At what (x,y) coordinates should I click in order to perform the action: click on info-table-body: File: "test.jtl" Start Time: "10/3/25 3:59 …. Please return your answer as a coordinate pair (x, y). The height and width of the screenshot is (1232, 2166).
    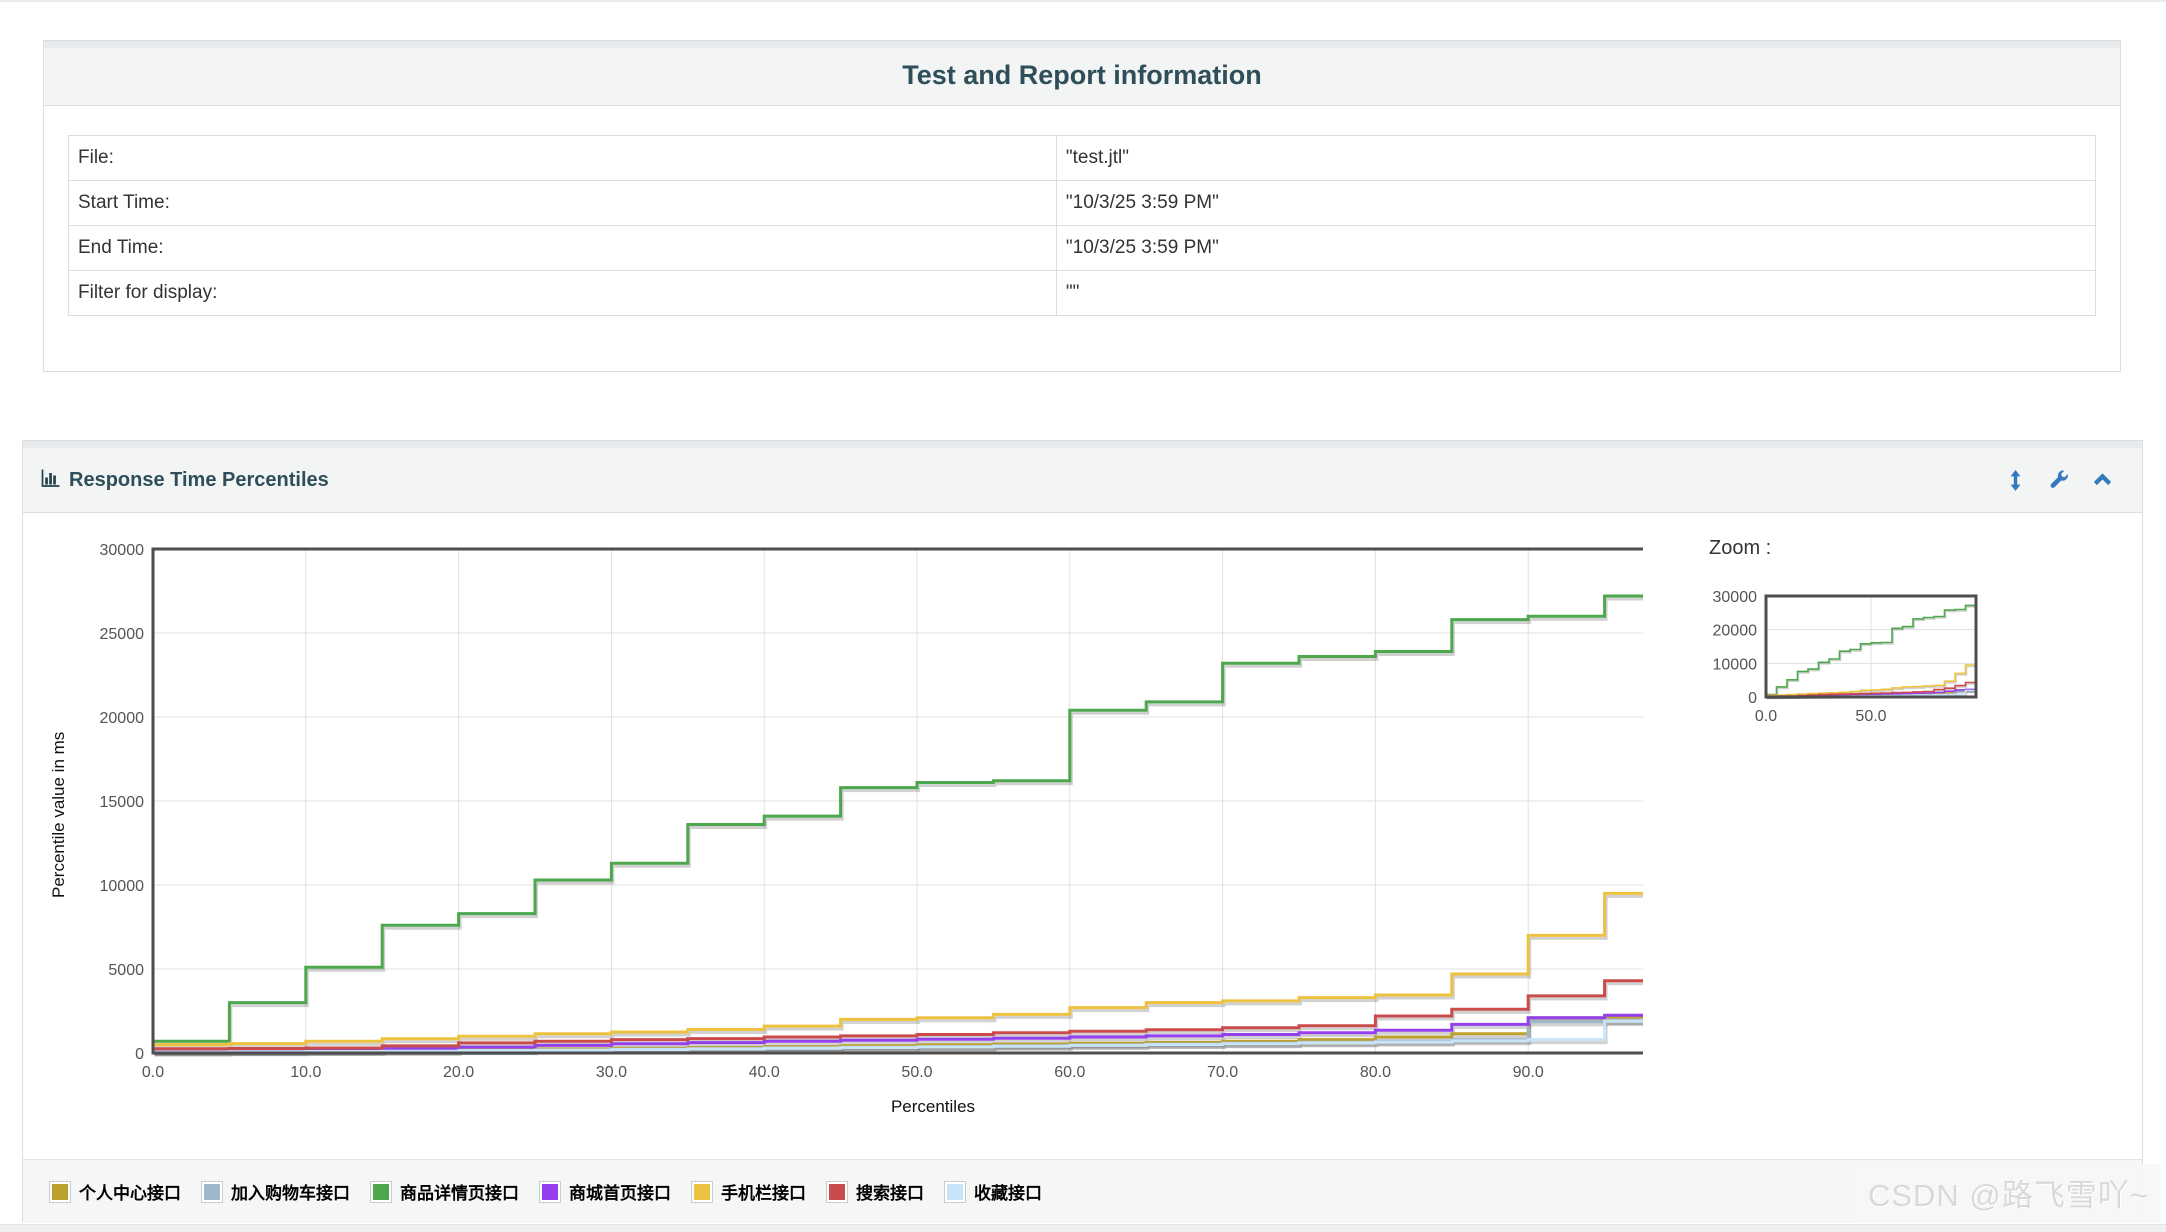
    Looking at the image, I should click on (1082, 225).